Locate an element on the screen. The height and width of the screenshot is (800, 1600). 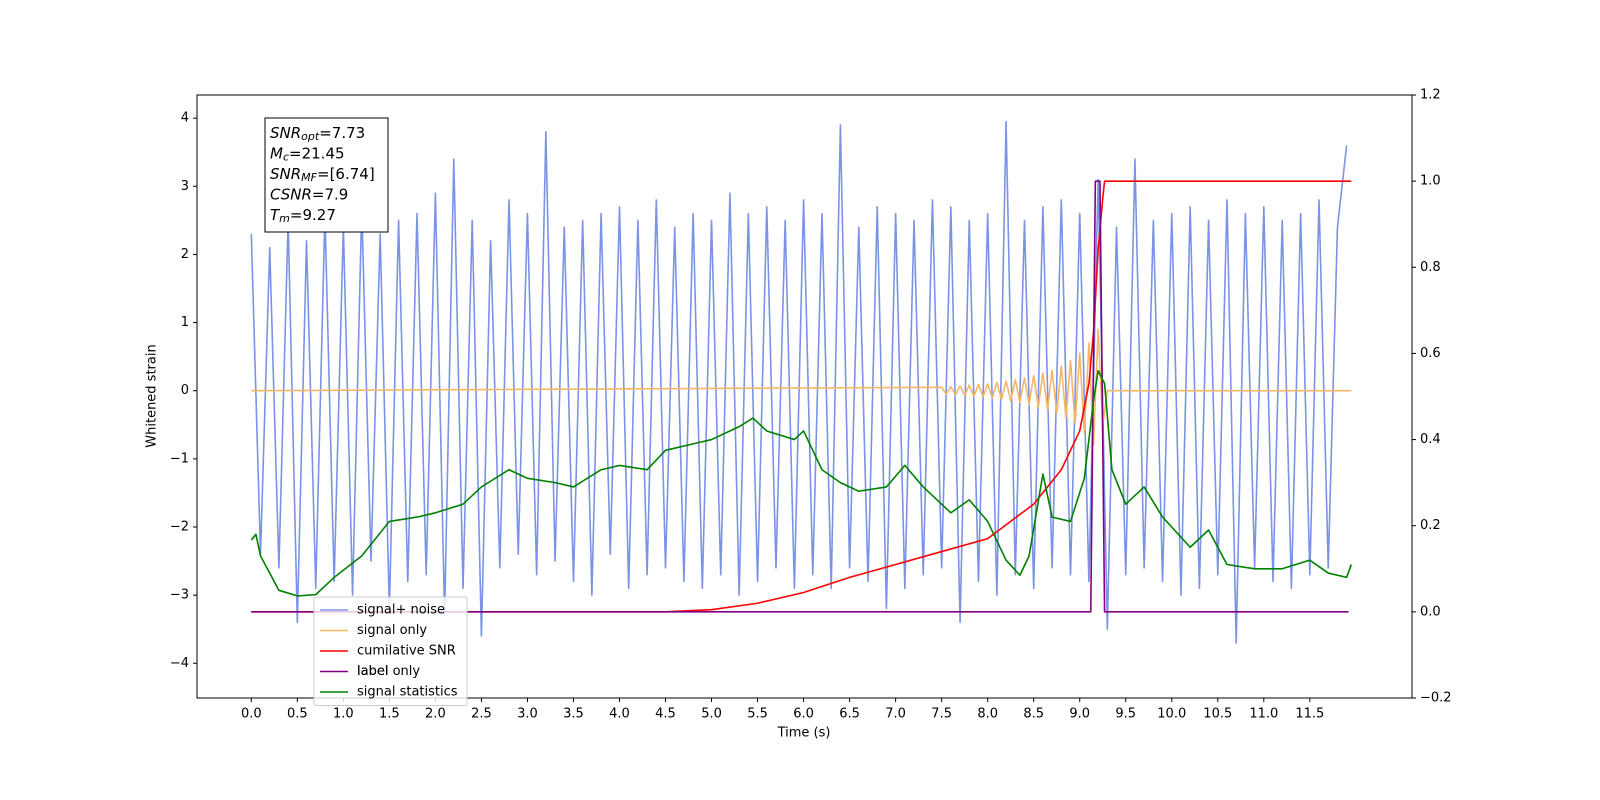
y2-tick-label: 0.8 is located at coordinates (1430, 267).